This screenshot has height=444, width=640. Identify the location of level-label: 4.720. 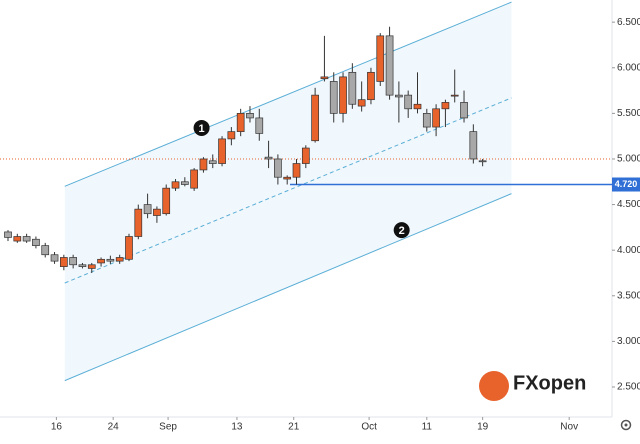
(626, 184).